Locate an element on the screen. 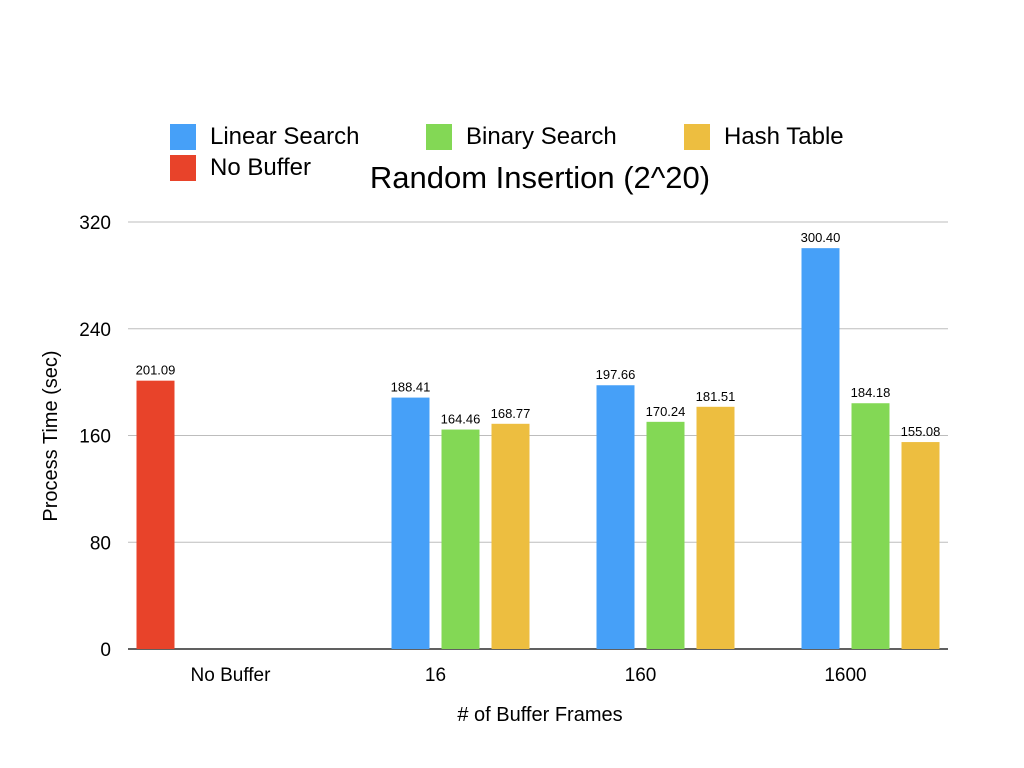 This screenshot has height=768, width=1024. bar-value-label: 168.77 is located at coordinates (511, 413).